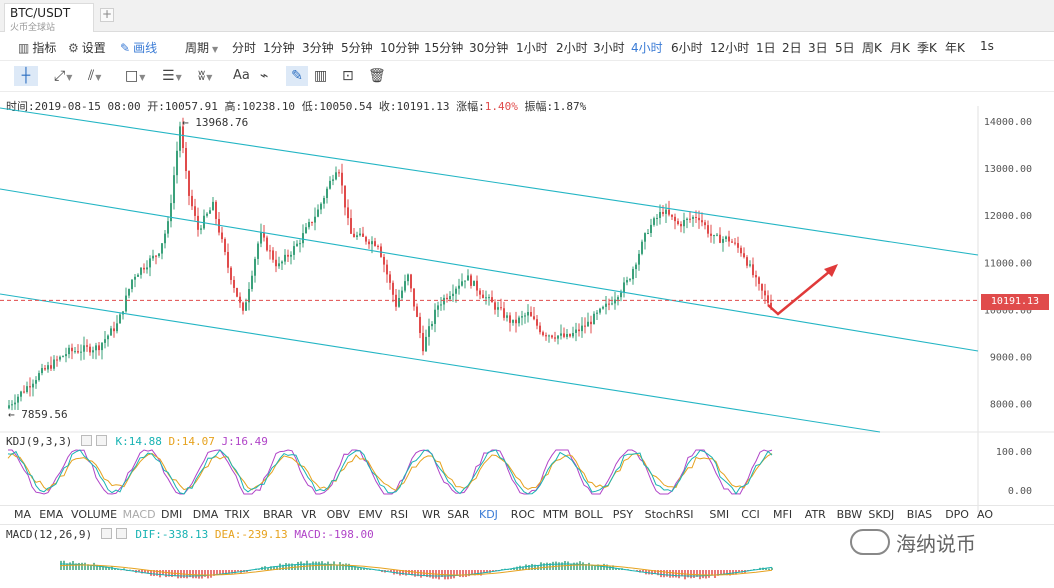 The width and height of the screenshot is (1054, 588). What do you see at coordinates (1014, 452) in the screenshot?
I see `kdj-tick-label: 100.00` at bounding box center [1014, 452].